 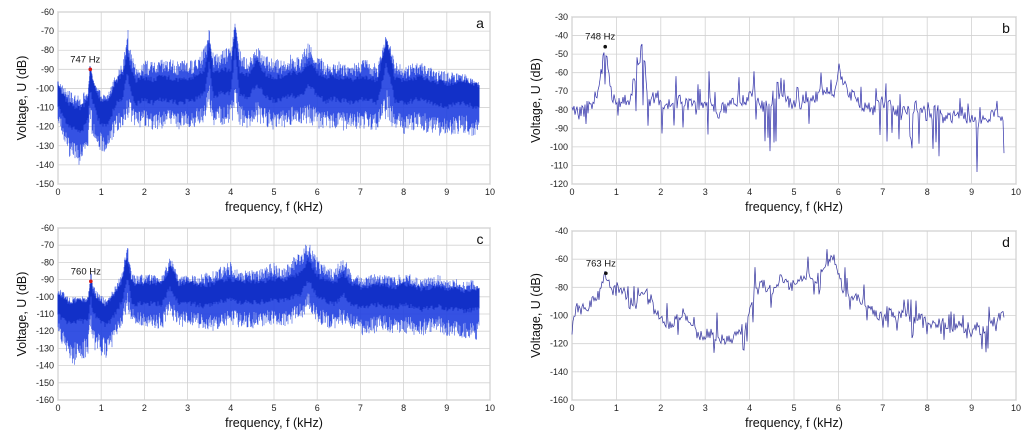 What do you see at coordinates (794, 423) in the screenshot?
I see `x-axis-label-d: frequency, f (kHz)` at bounding box center [794, 423].